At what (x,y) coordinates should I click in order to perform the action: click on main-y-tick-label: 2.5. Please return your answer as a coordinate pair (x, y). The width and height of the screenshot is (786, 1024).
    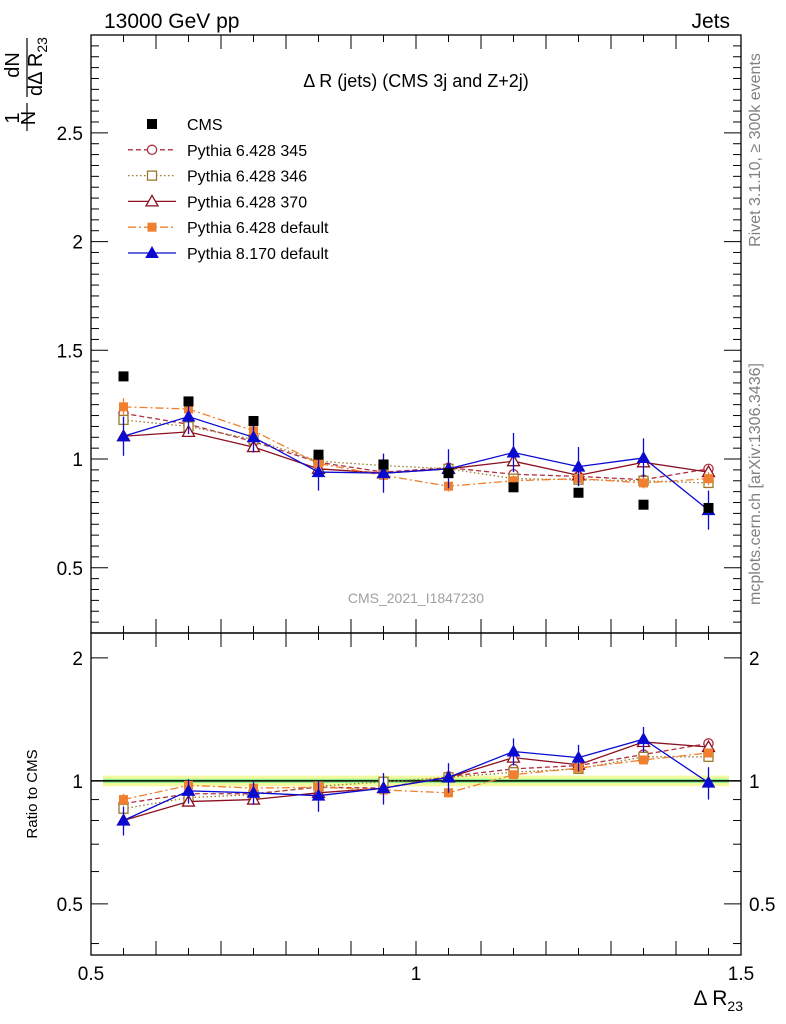
    Looking at the image, I should click on (70, 134).